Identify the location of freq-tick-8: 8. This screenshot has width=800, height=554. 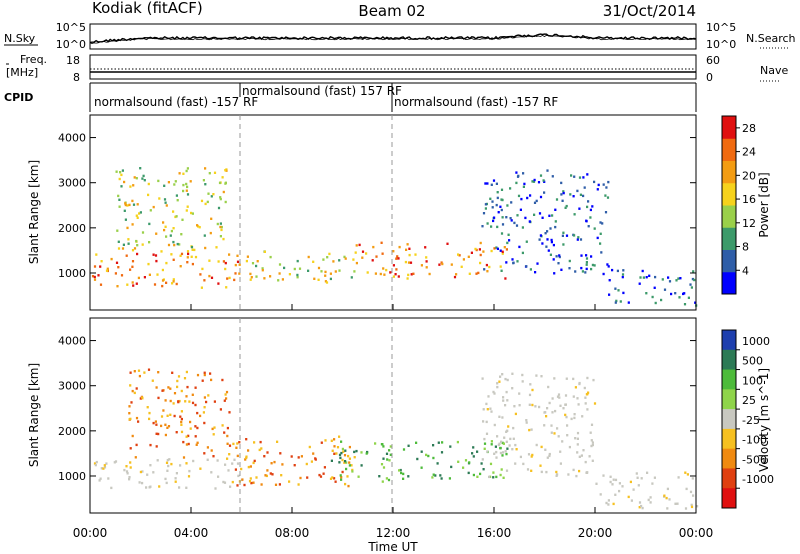
(76, 77).